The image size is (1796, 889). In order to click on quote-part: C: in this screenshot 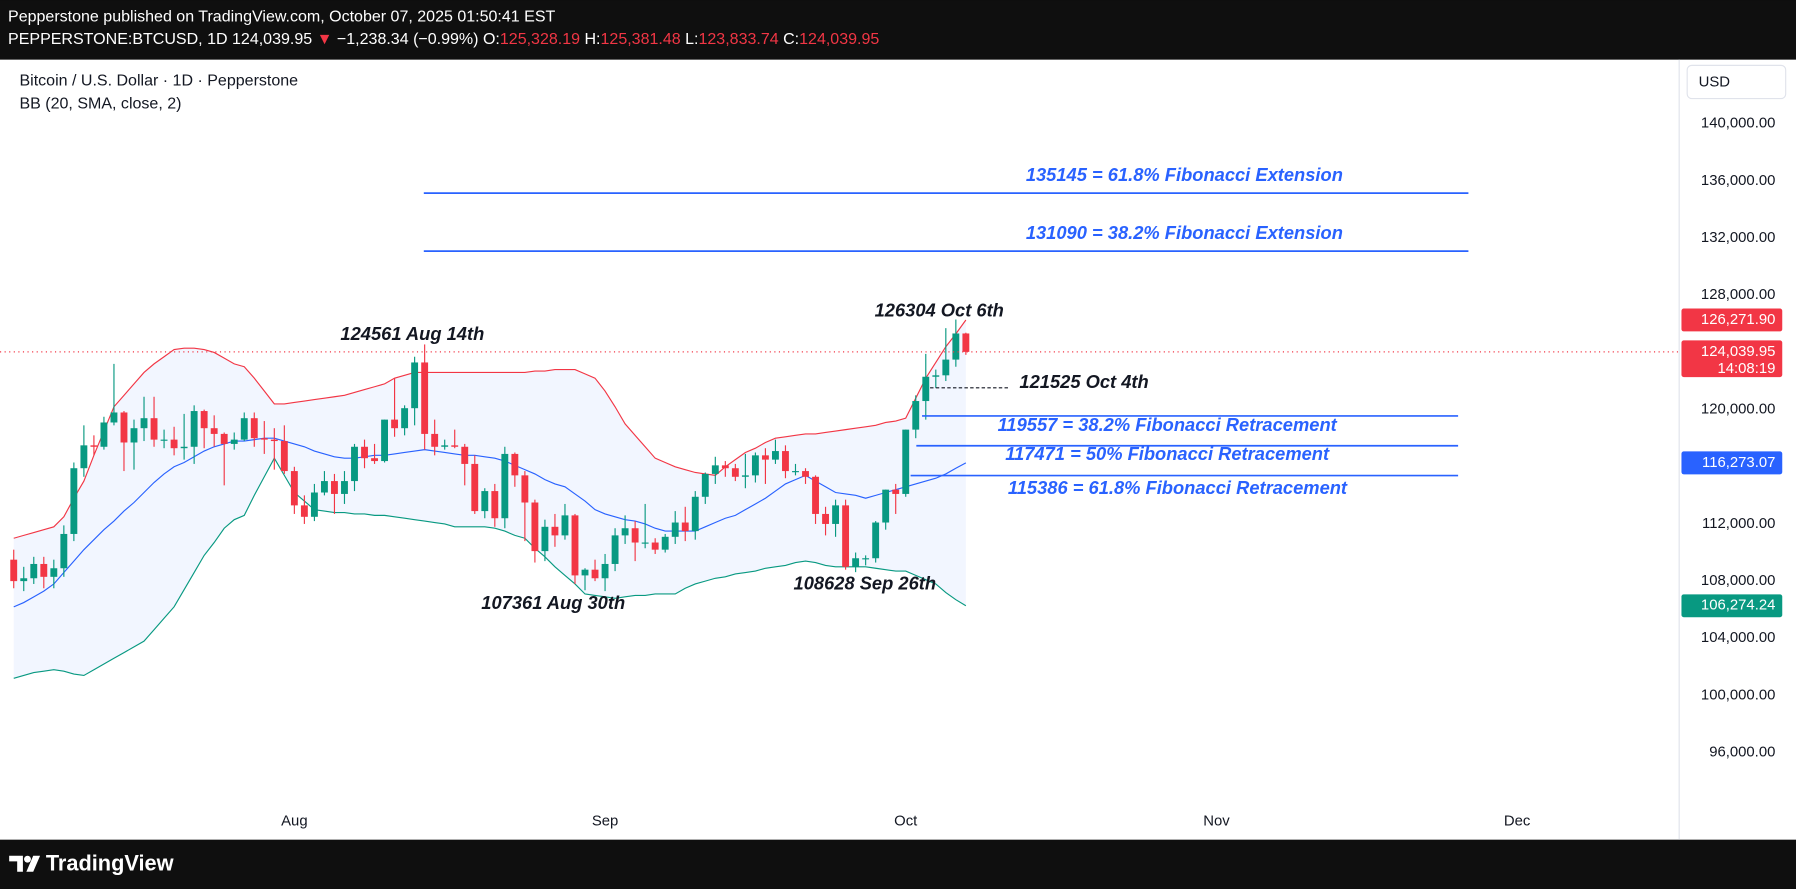, I will do `click(791, 39)`.